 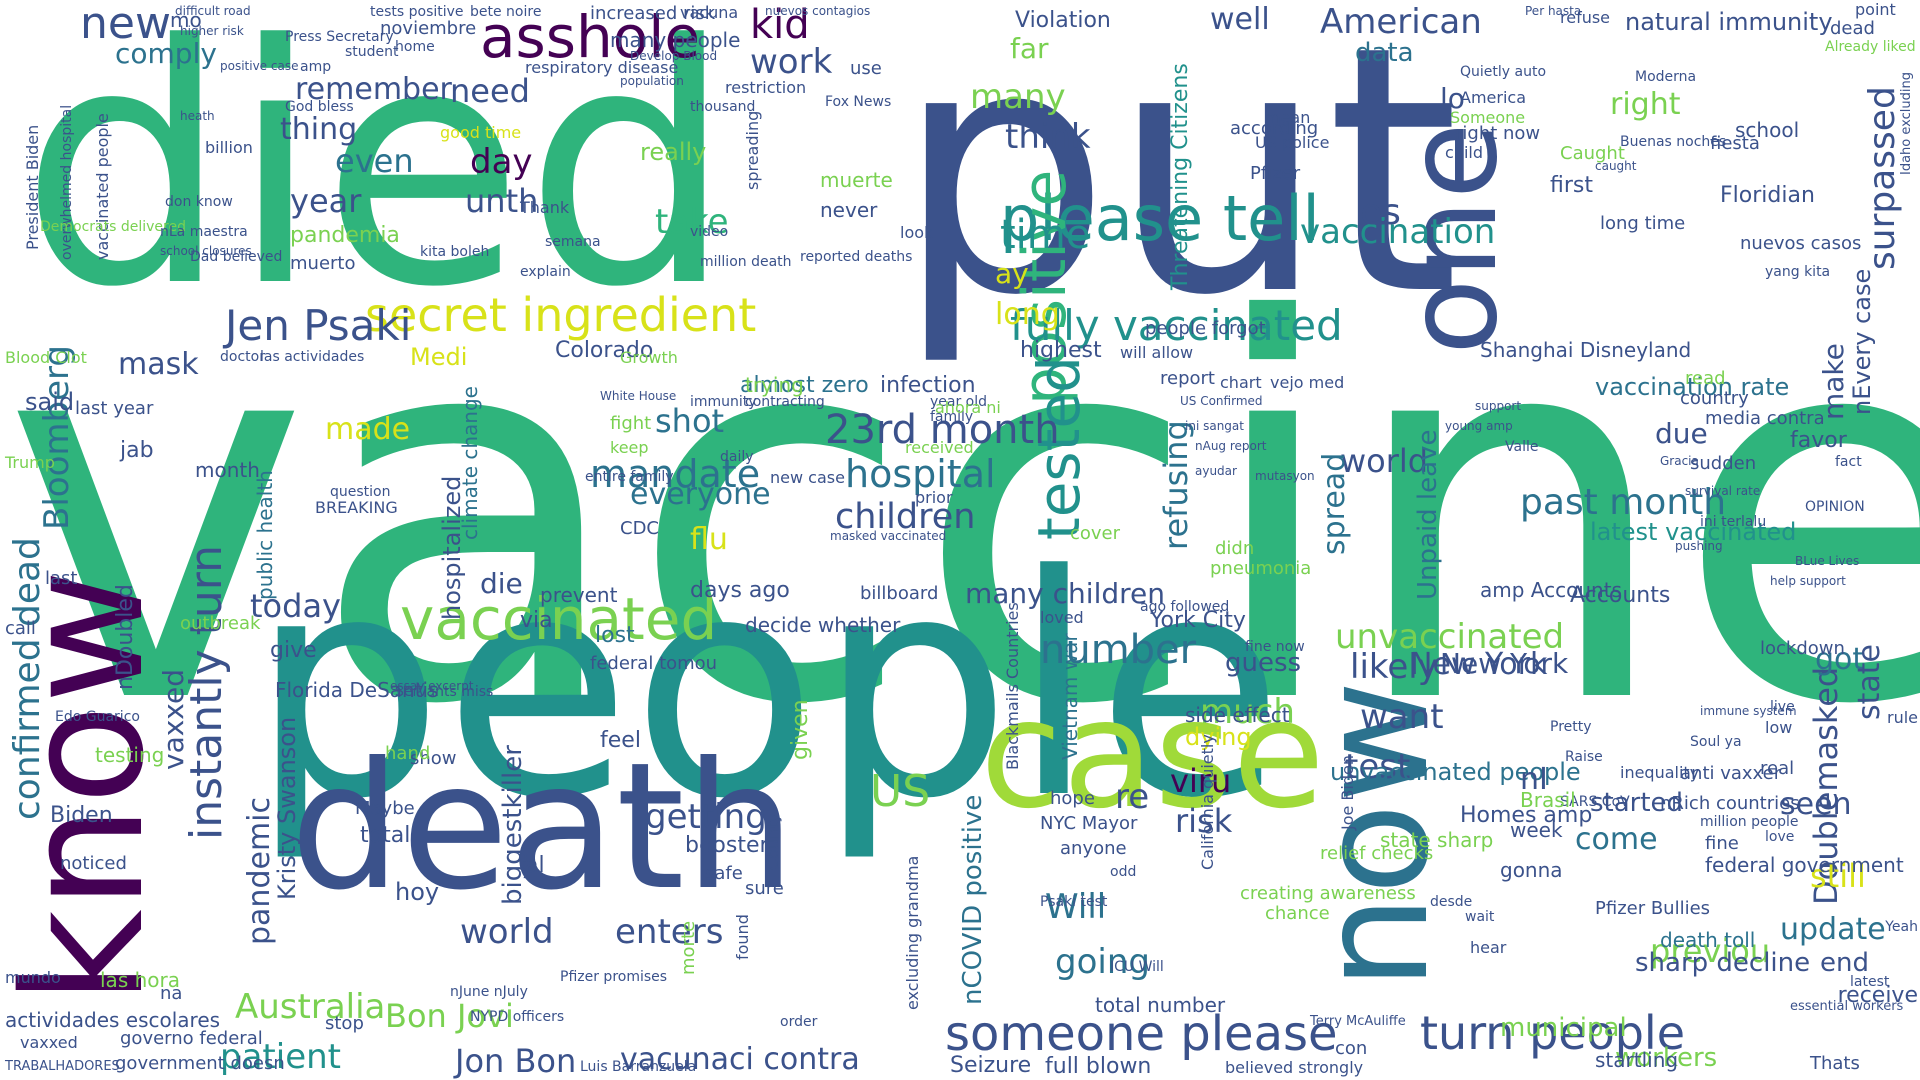 I want to click on word-chart: chart, so click(x=1241, y=382).